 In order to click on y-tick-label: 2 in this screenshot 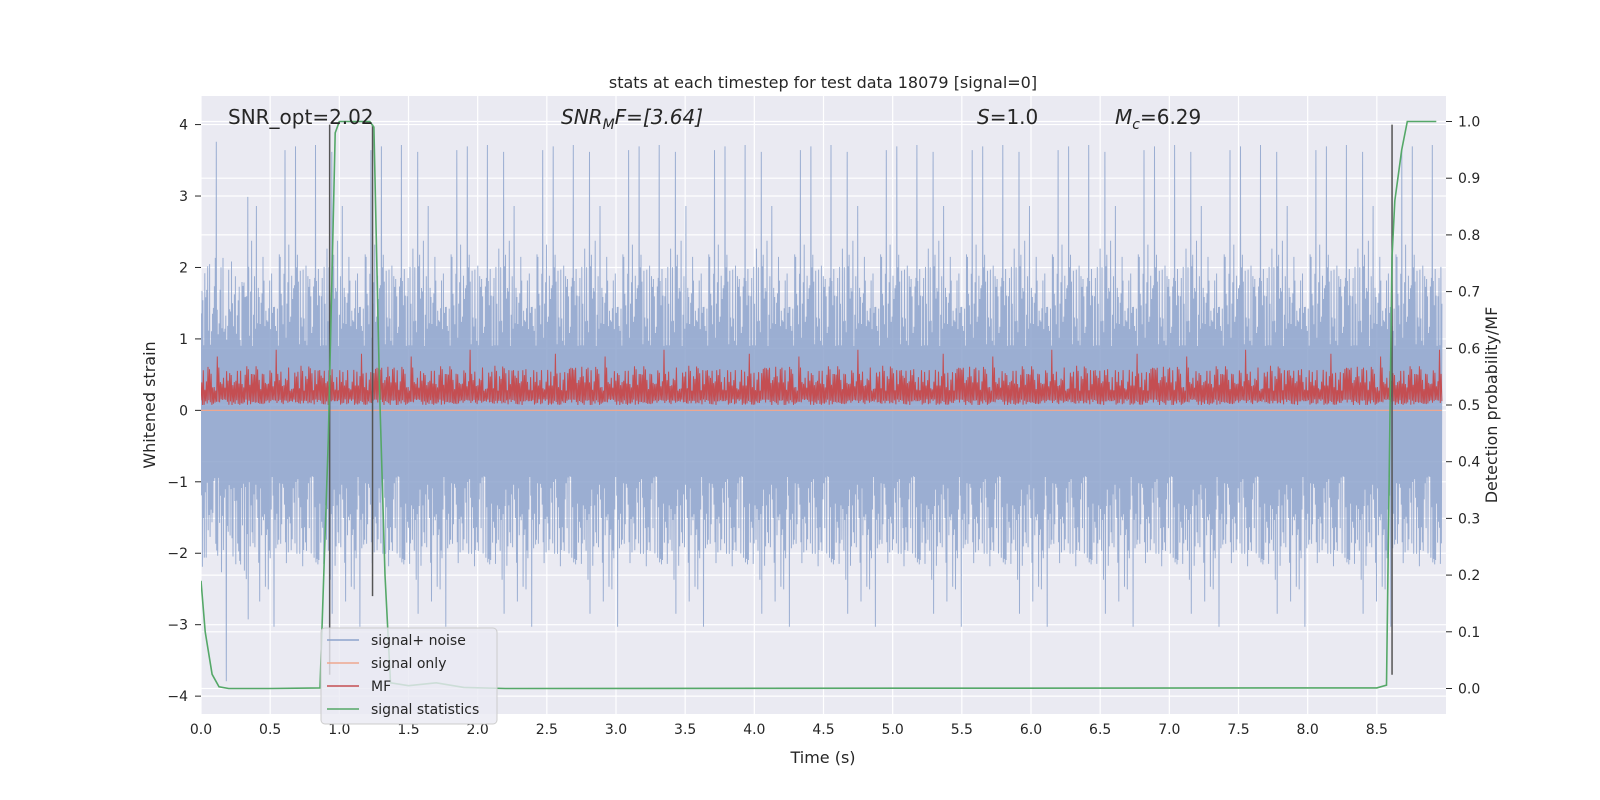, I will do `click(183, 268)`.